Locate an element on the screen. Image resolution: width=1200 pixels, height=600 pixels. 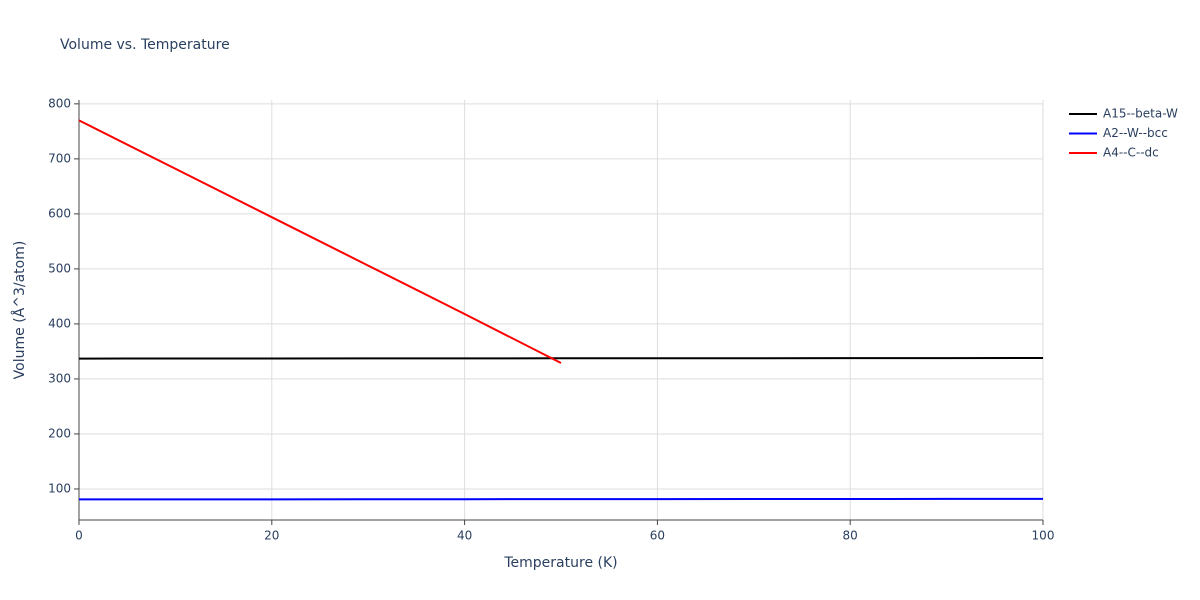
y-tick-label: 400 is located at coordinates (59, 323).